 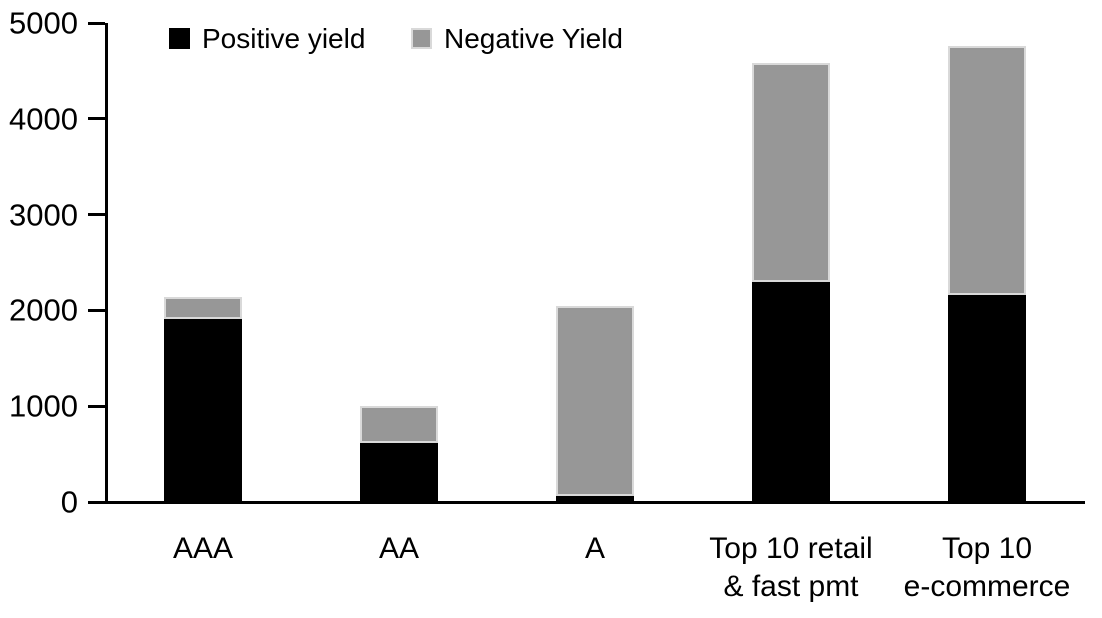 I want to click on x-axis-line, so click(x=586, y=502).